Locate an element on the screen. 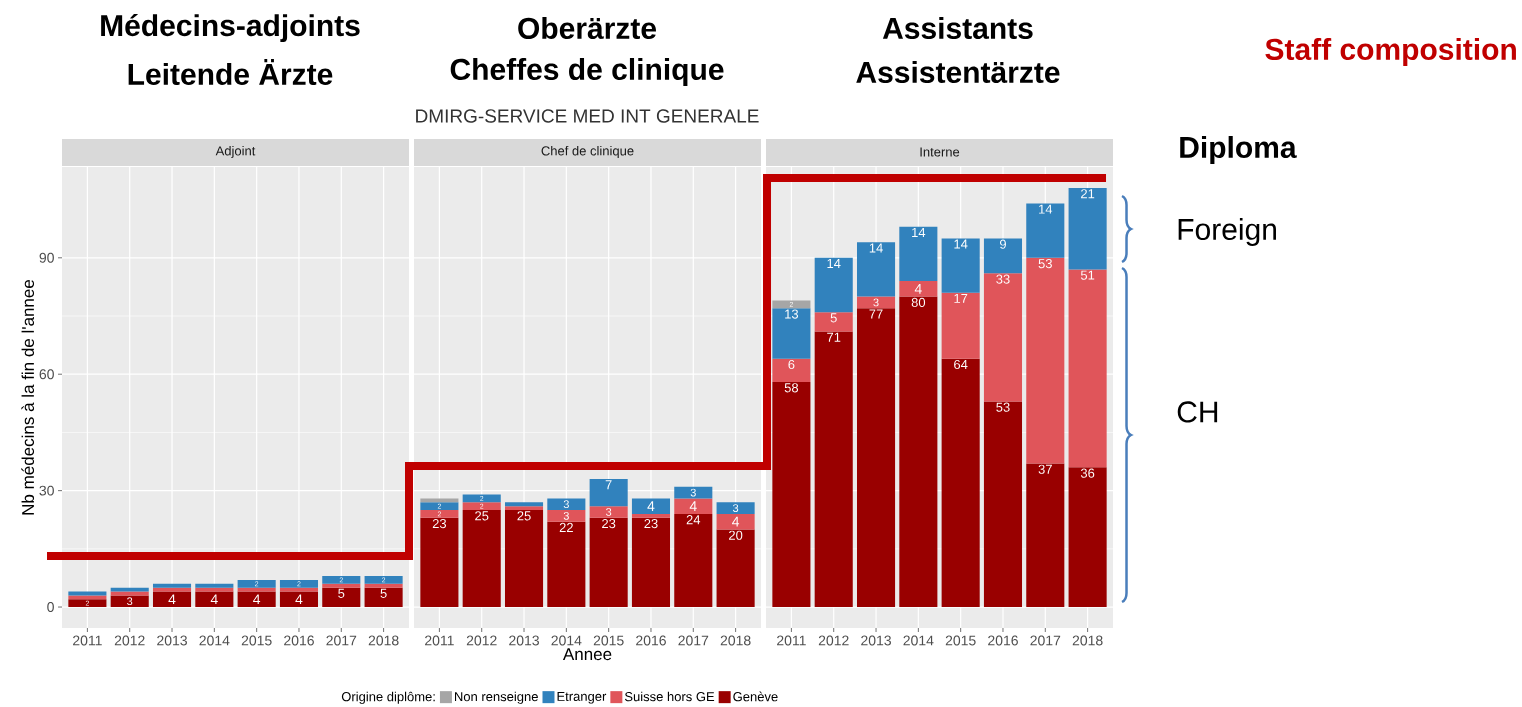 Image resolution: width=1522 pixels, height=707 pixels. text: Médecins-adjoints is located at coordinates (230, 28).